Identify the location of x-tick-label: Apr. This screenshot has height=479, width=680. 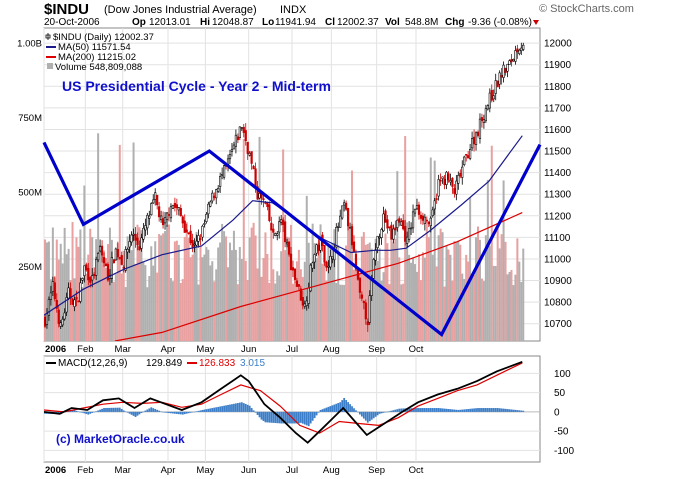
(168, 349).